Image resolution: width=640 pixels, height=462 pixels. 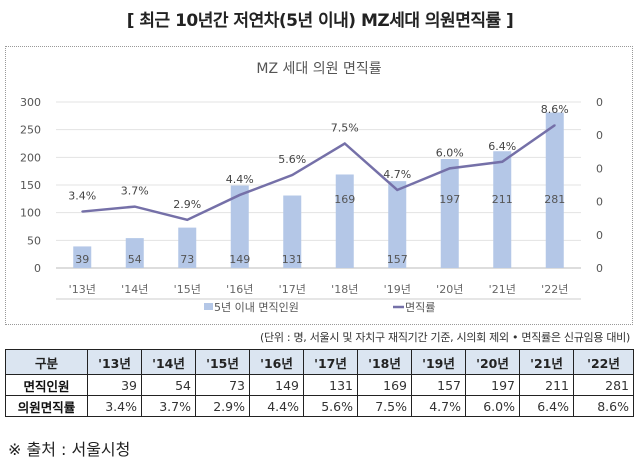 I want to click on left-axis-tick-label: 250, so click(x=30, y=130).